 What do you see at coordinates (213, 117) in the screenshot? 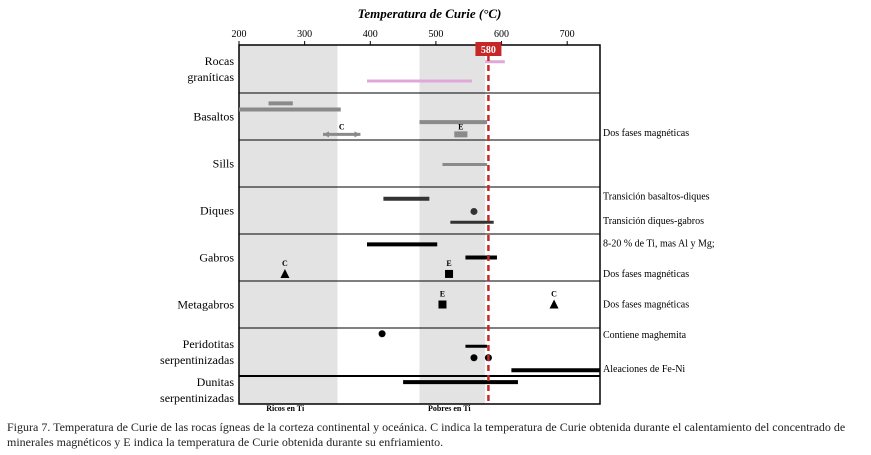
I see `category-label: Basaltos` at bounding box center [213, 117].